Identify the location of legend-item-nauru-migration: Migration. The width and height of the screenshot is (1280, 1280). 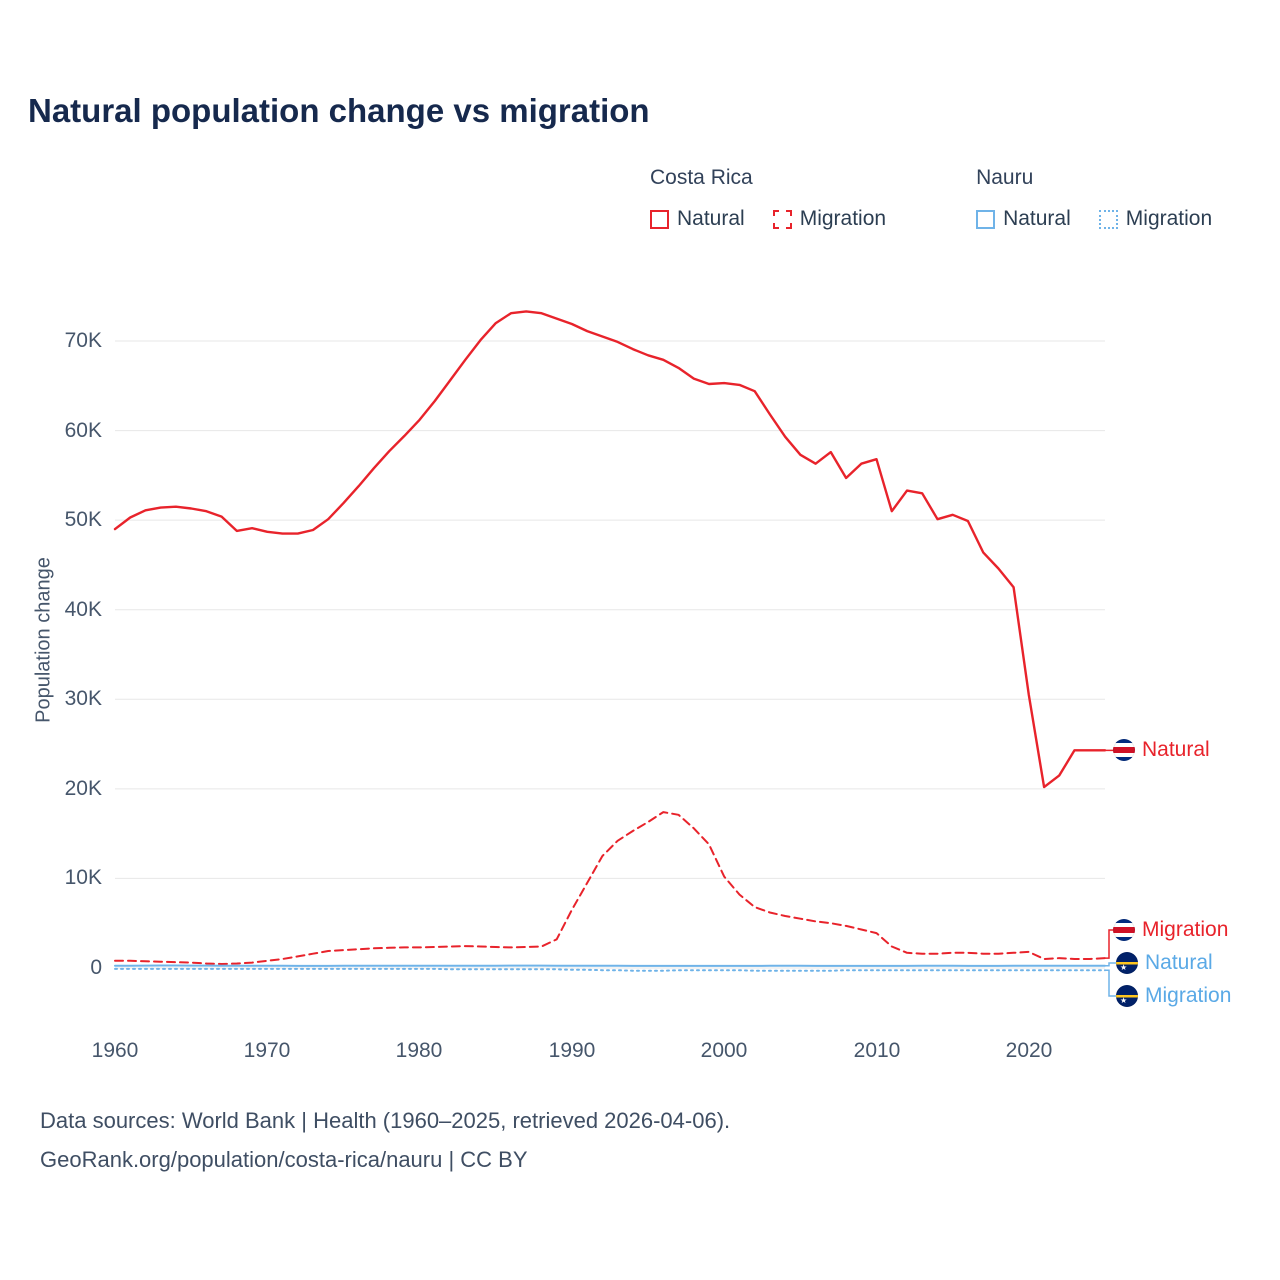
(1155, 219).